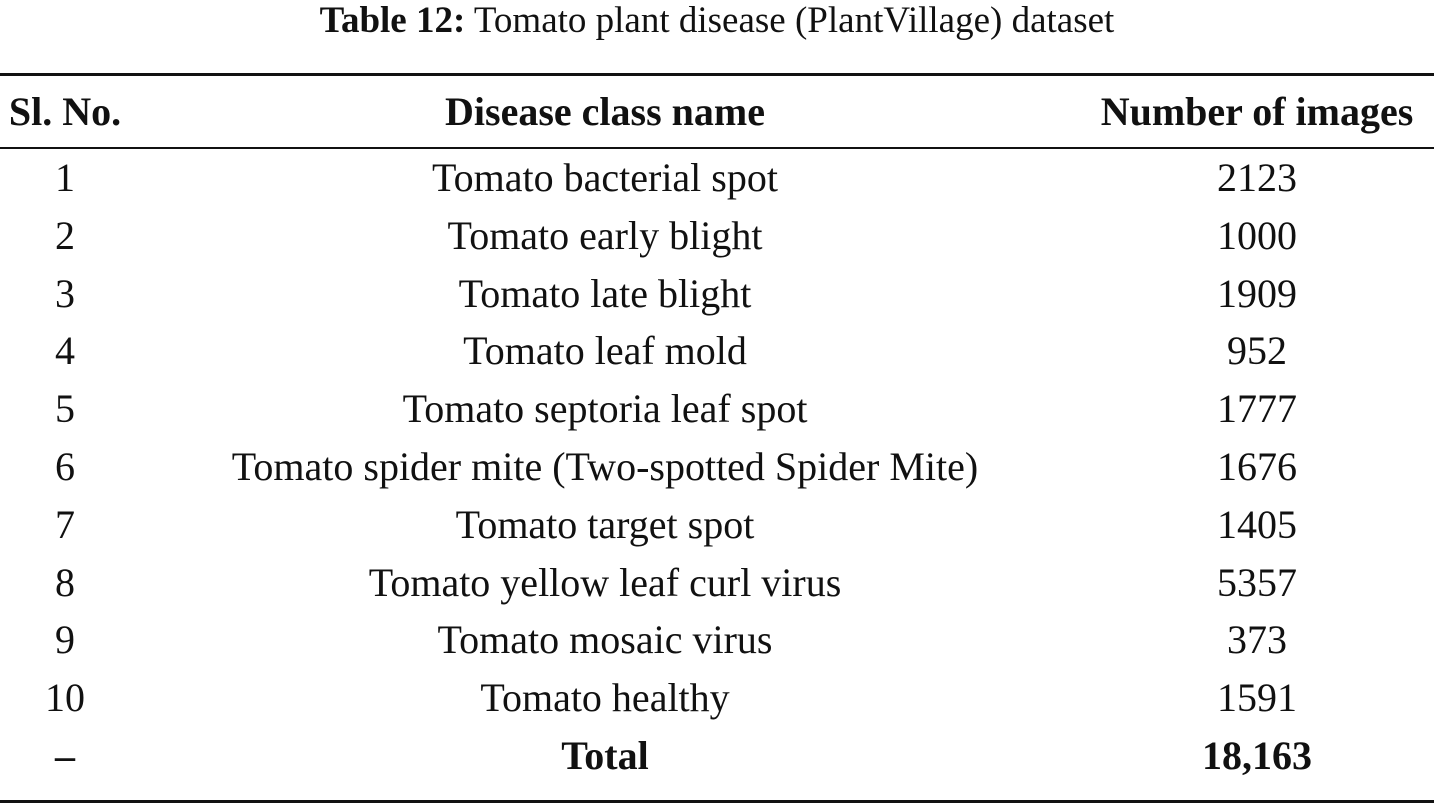  What do you see at coordinates (1257, 582) in the screenshot?
I see `cell-image-count: 5357` at bounding box center [1257, 582].